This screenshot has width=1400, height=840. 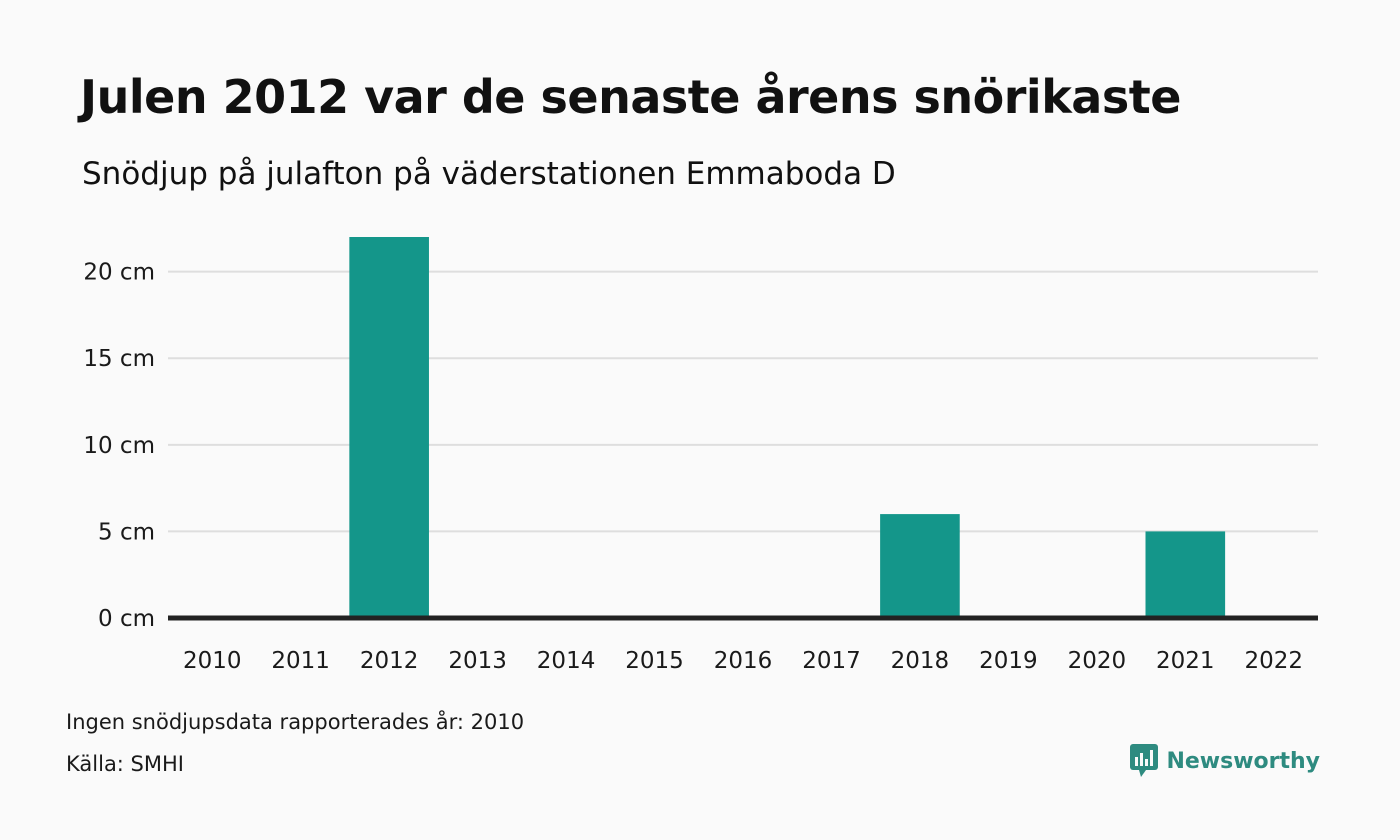 I want to click on brand-name: Newsworthy, so click(x=1243, y=761).